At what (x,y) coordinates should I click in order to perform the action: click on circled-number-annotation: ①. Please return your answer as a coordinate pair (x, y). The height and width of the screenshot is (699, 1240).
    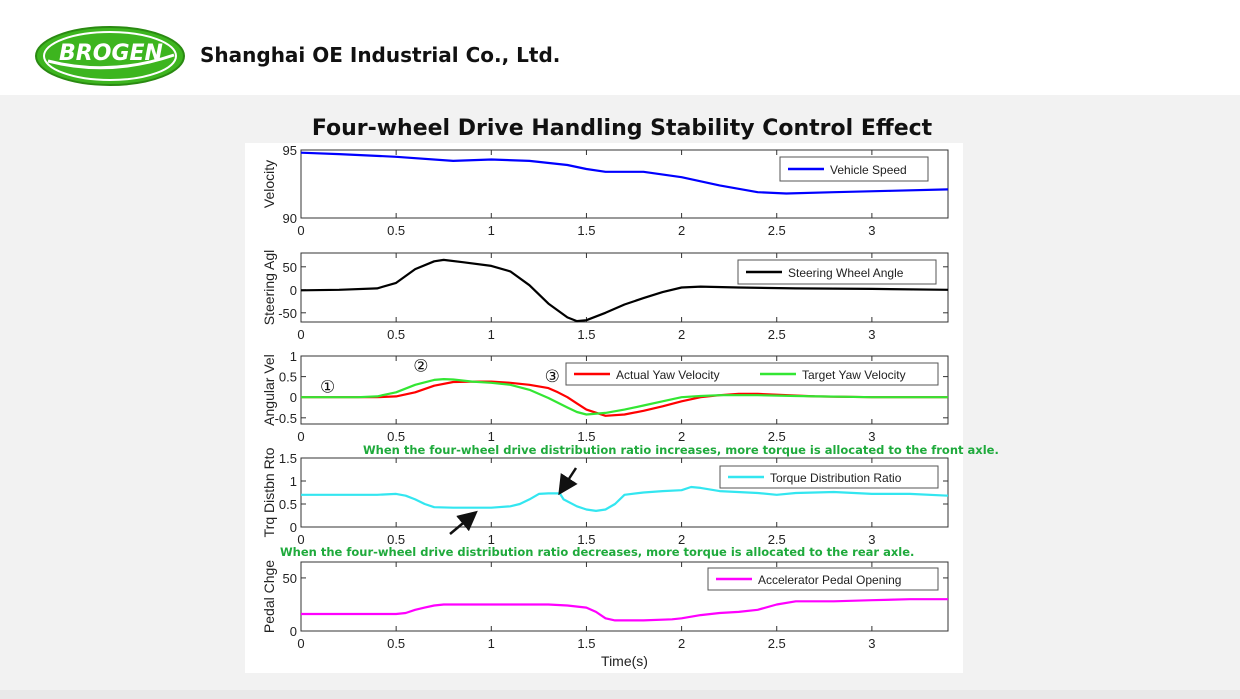
    Looking at the image, I should click on (327, 387).